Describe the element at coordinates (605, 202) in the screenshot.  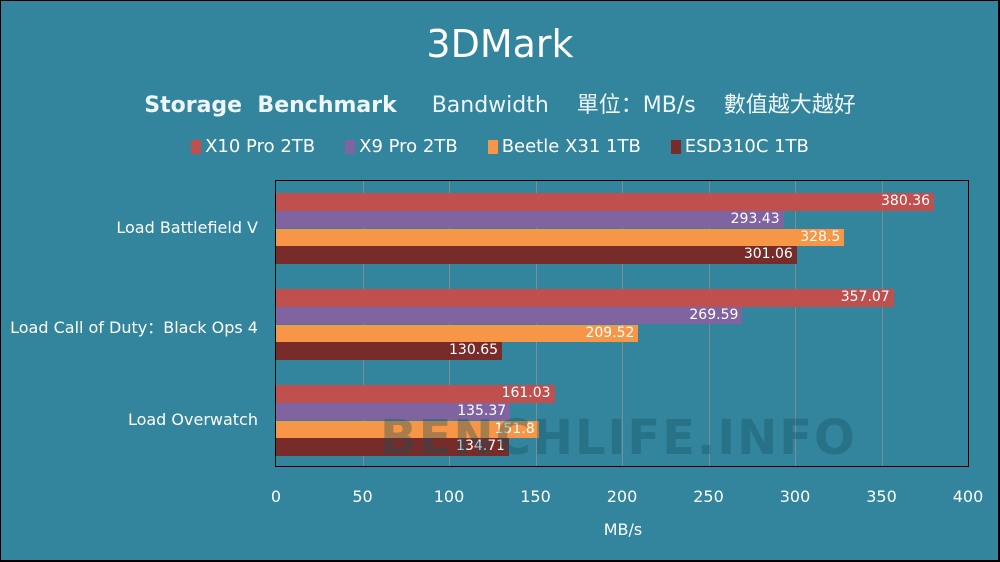
I see `bar: 380.36` at that location.